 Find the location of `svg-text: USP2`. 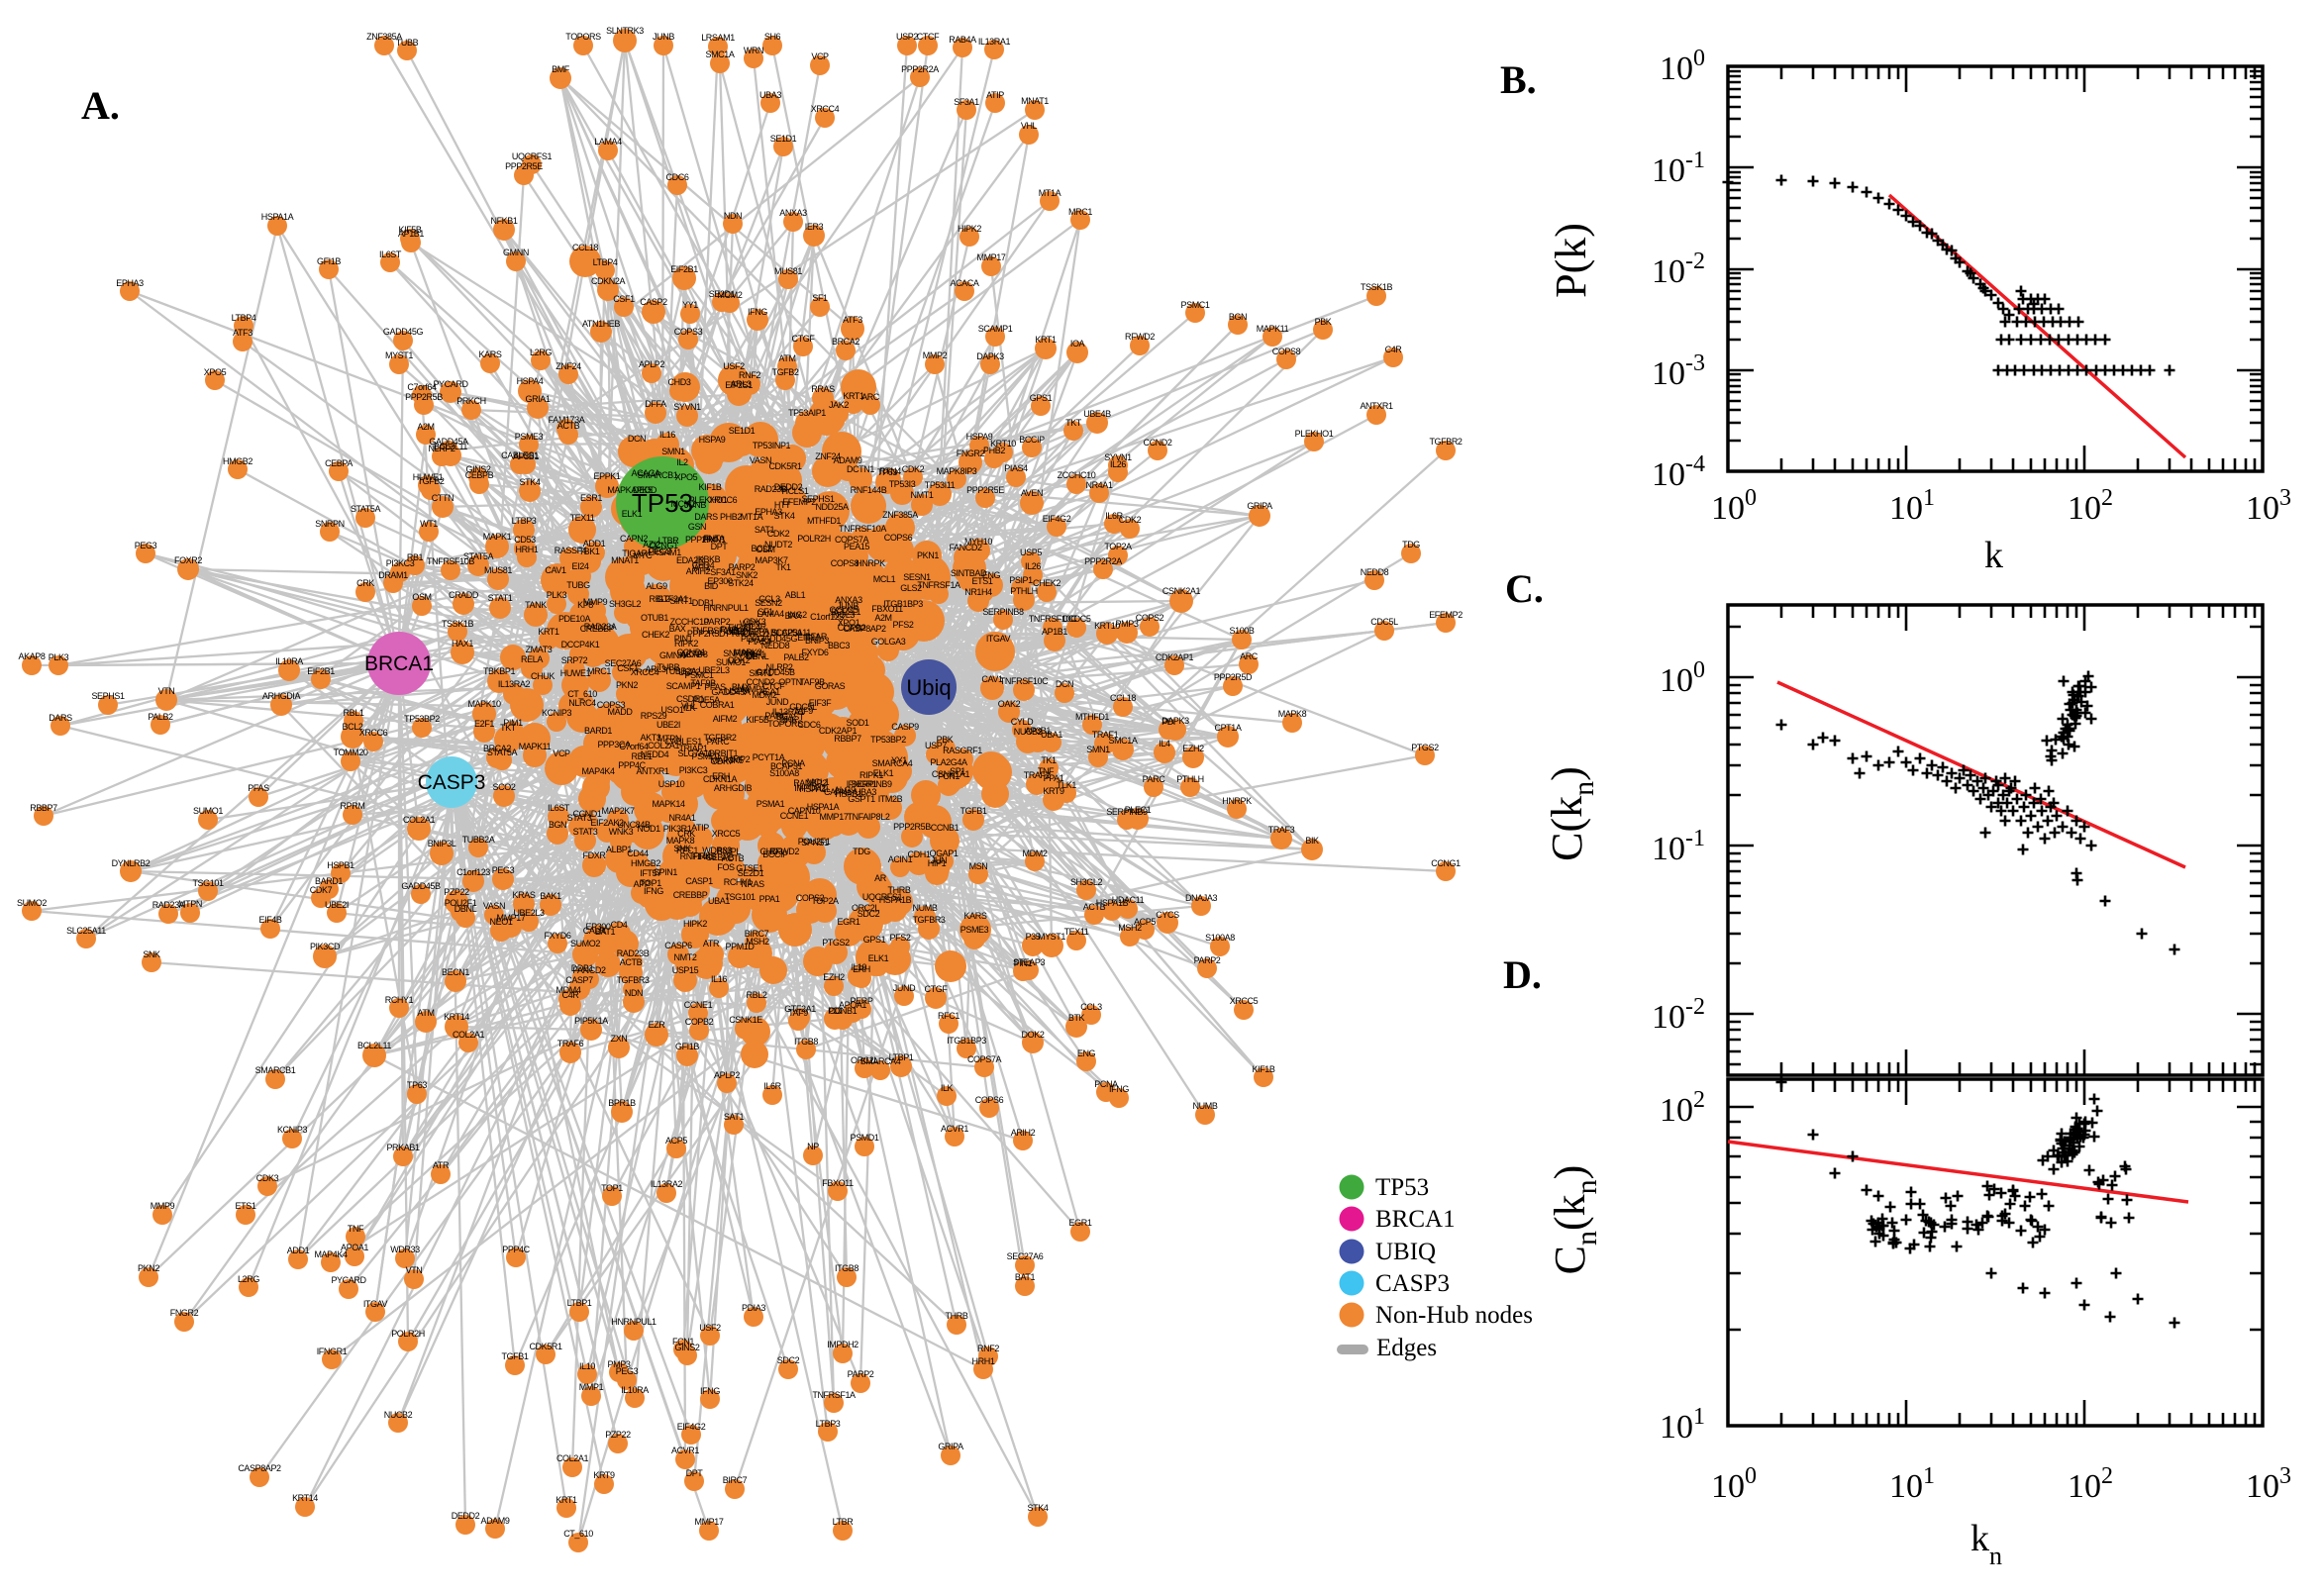

svg-text: USP2 is located at coordinates (907, 37).